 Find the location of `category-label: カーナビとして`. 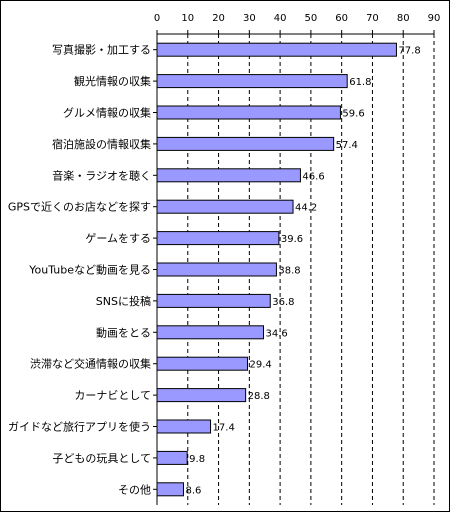

category-label: カーナビとして is located at coordinates (112, 395).